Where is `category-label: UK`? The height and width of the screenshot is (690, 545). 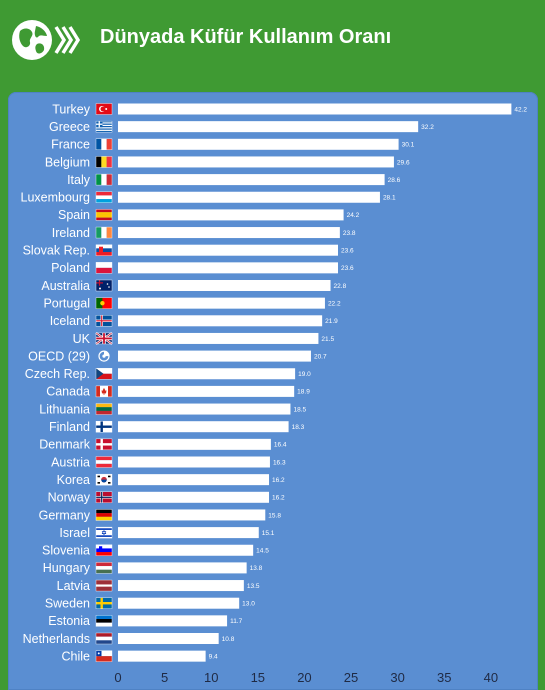 category-label: UK is located at coordinates (82, 339).